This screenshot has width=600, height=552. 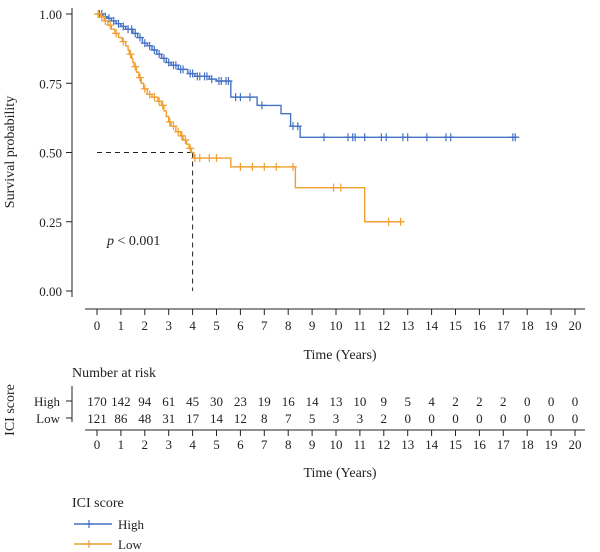 What do you see at coordinates (527, 444) in the screenshot?
I see `risk-x-tick-label: 18` at bounding box center [527, 444].